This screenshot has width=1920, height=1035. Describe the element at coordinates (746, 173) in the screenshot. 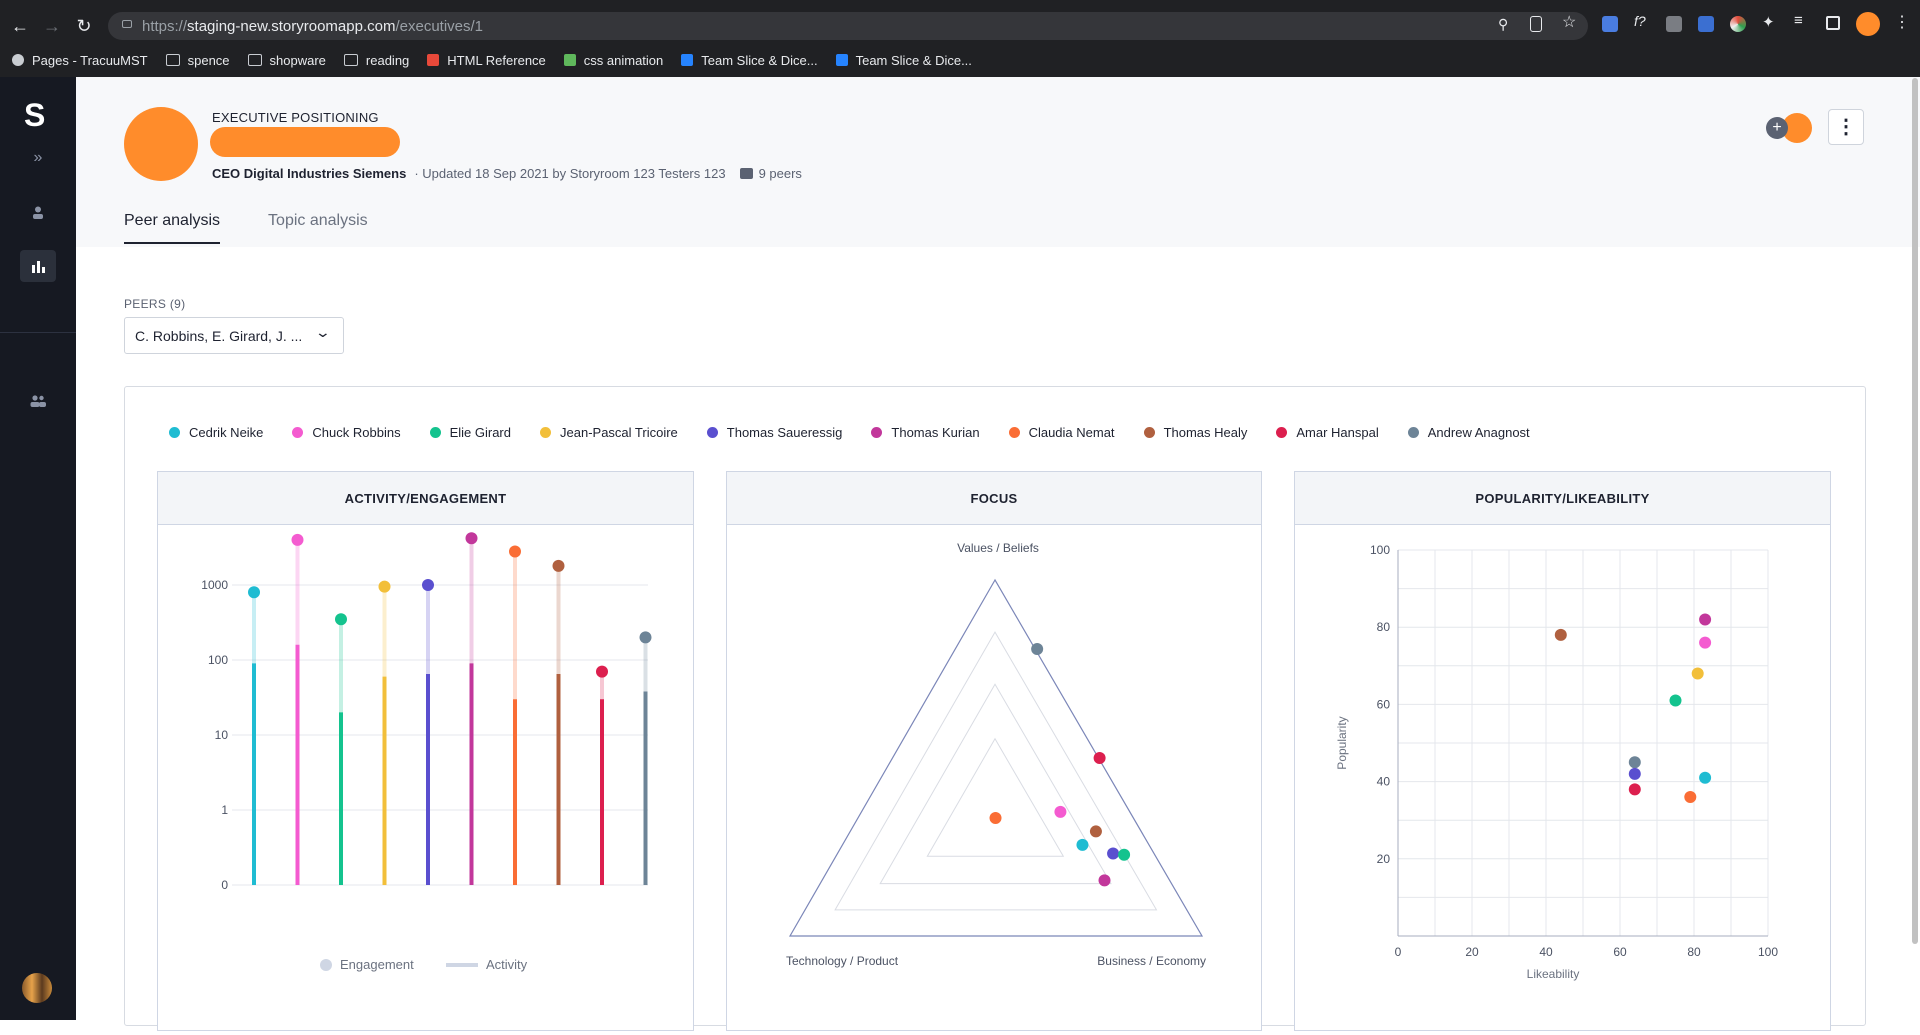

I see `briefcase-icon` at that location.